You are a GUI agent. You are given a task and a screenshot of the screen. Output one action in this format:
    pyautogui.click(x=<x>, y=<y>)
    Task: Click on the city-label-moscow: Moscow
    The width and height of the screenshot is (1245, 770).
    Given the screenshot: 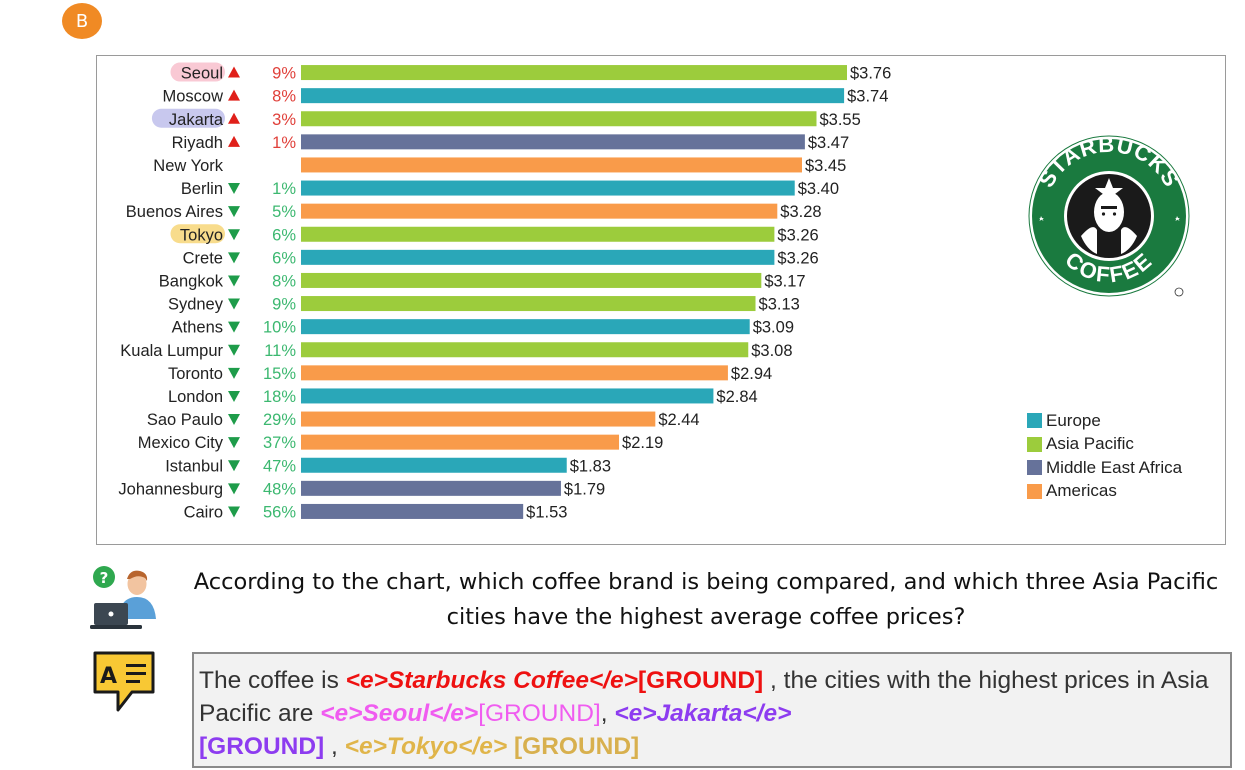 What is the action you would take?
    pyautogui.click(x=192, y=97)
    